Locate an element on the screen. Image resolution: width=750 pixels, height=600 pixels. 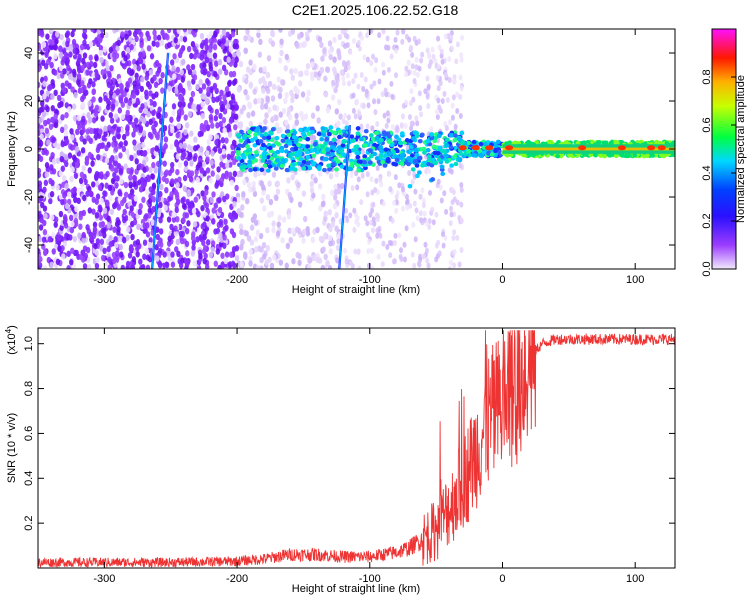
spectrogram-ytick-label: -20 is located at coordinates (29, 197).